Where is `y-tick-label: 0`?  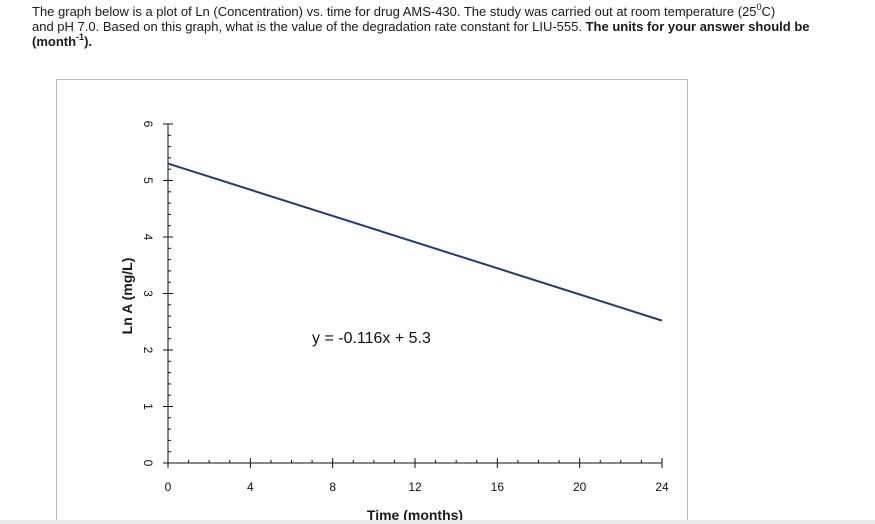
y-tick-label: 0 is located at coordinates (148, 463).